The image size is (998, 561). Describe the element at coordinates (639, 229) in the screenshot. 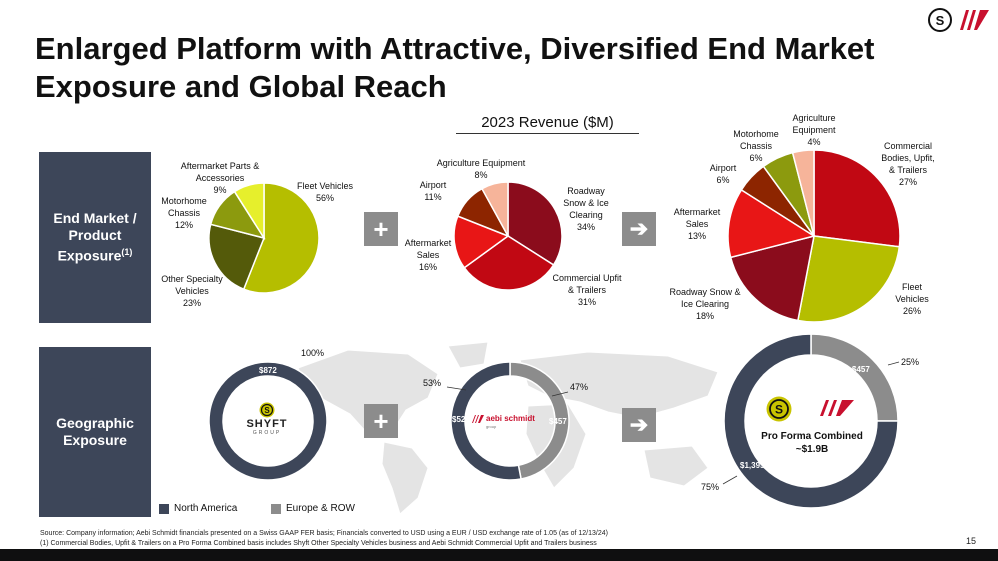

I see `arrow-operator-top: ➔` at that location.